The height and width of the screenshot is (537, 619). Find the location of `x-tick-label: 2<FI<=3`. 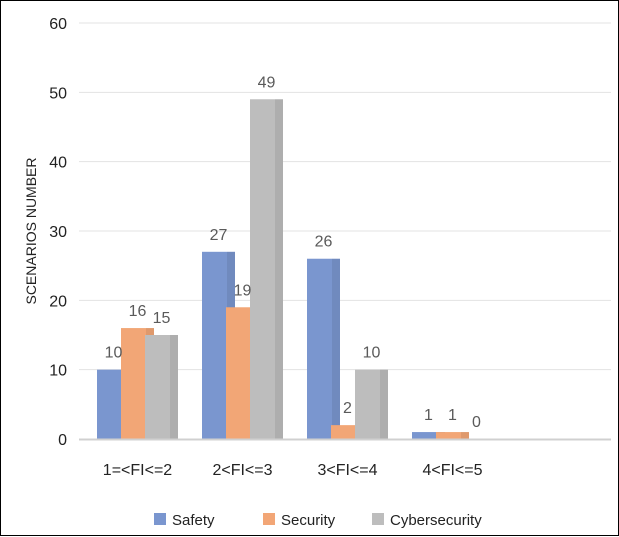

x-tick-label: 2<FI<=3 is located at coordinates (242, 470).